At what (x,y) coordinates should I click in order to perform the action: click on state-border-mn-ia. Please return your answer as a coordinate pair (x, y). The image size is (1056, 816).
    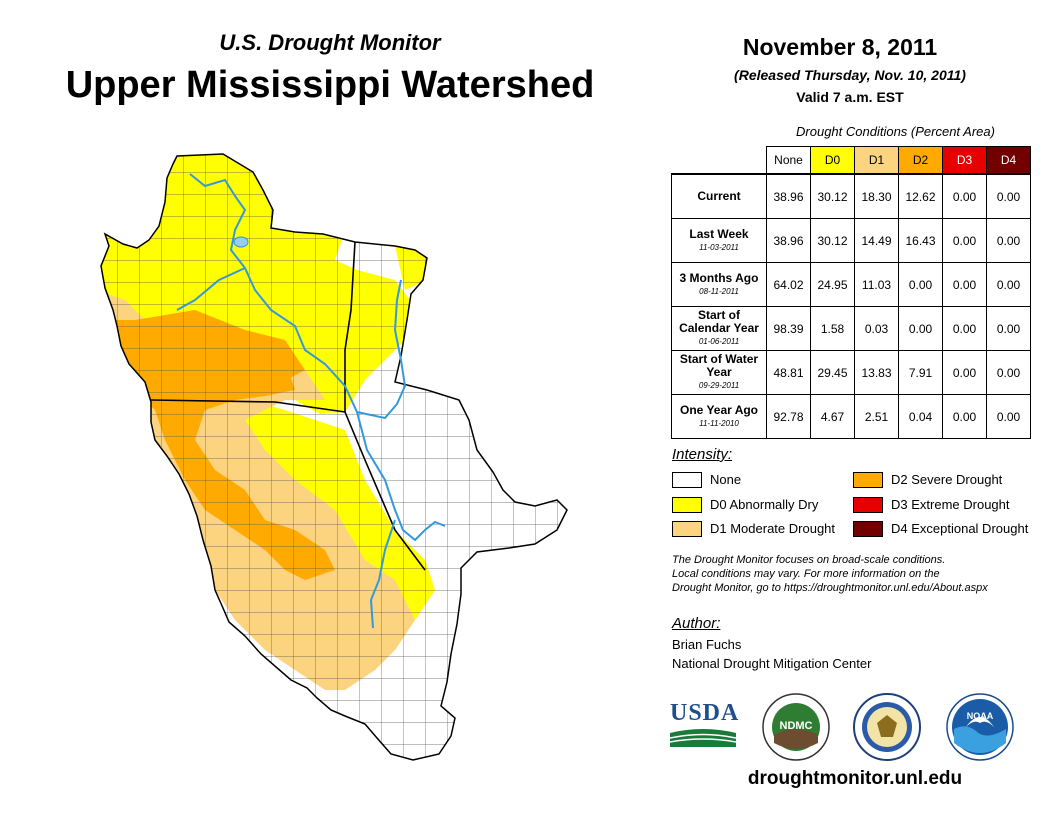
    Looking at the image, I should click on (248, 406).